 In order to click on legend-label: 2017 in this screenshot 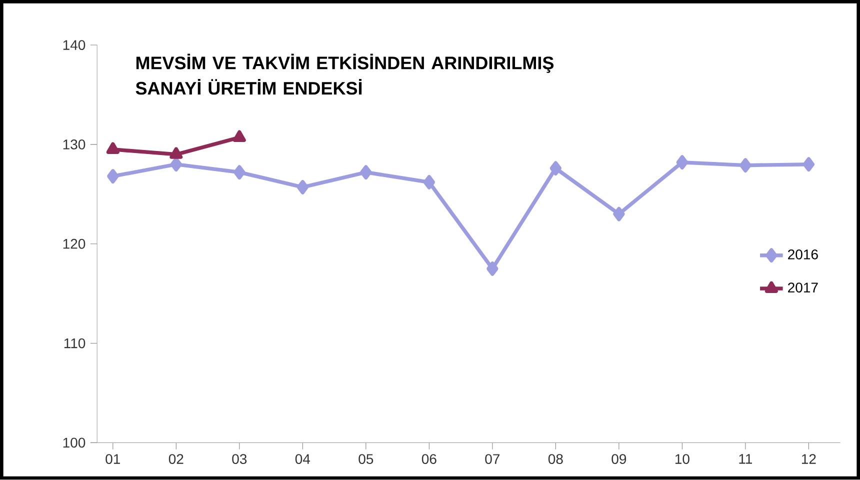, I will do `click(803, 287)`.